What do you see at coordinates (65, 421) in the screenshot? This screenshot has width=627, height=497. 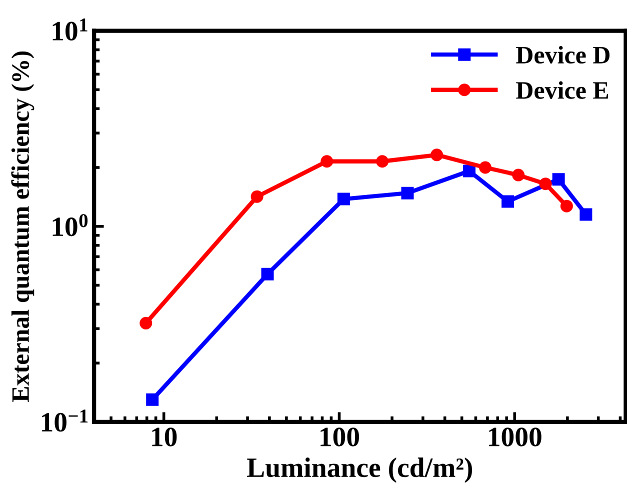 I see `y-tick-label: 10$^{−1}$` at bounding box center [65, 421].